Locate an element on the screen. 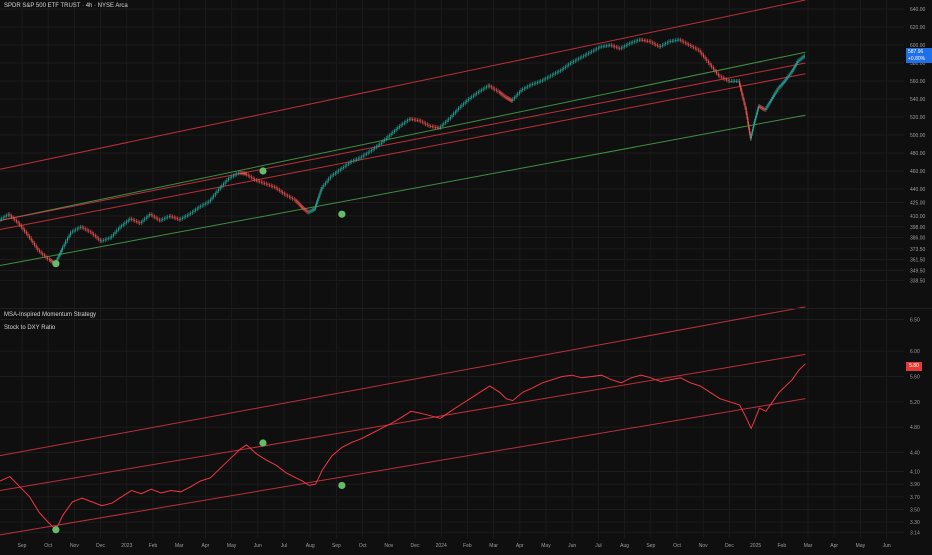  x-tick-label: Mar is located at coordinates (493, 546).